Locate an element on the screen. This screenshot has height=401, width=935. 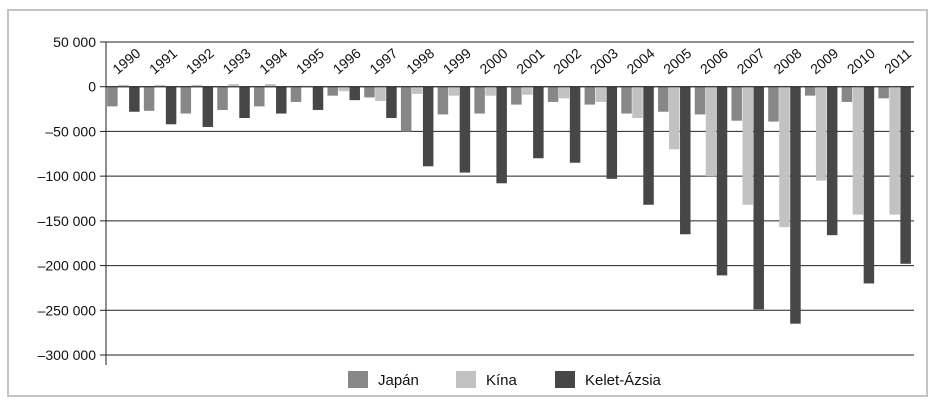
category-label: 1994 is located at coordinates (273, 61).